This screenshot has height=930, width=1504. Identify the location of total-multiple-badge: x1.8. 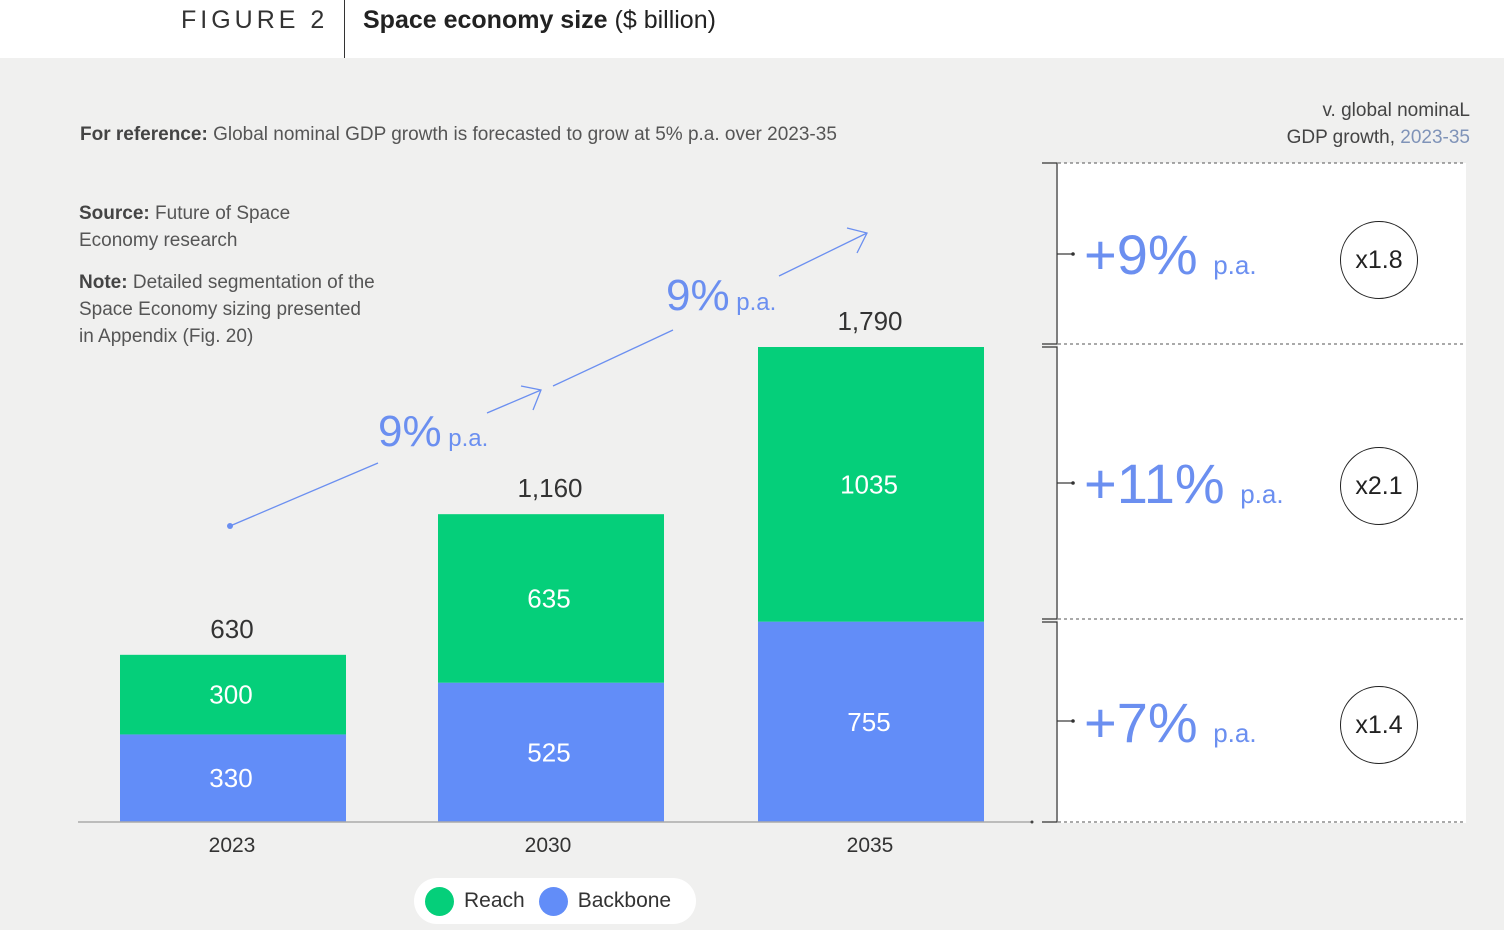
(1379, 260).